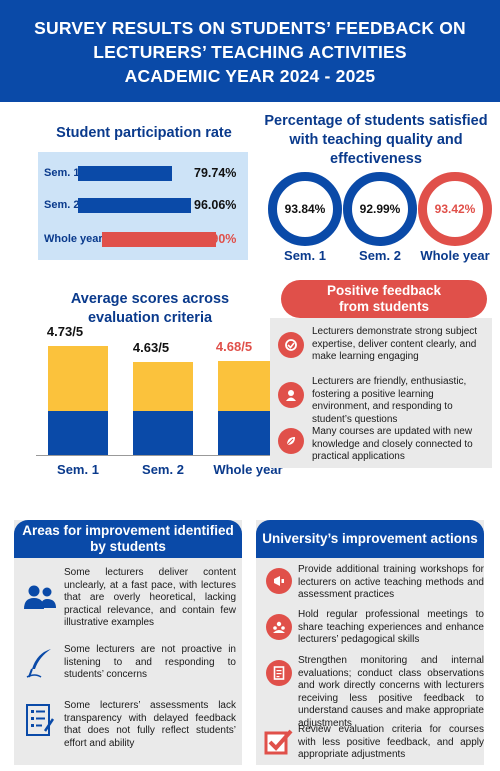 The height and width of the screenshot is (771, 500). I want to click on satisfaction-value: 93.84%, so click(305, 209).